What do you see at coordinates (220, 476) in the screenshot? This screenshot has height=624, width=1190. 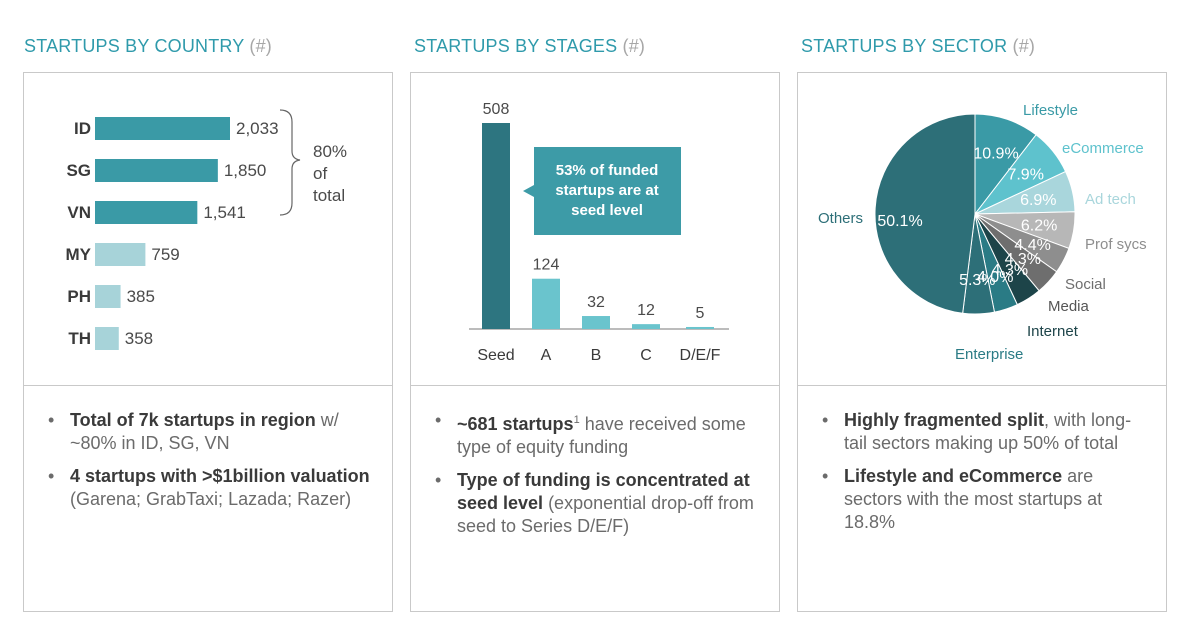 I see `country-bullet-bold: 4 startups with >$1billion valuation` at bounding box center [220, 476].